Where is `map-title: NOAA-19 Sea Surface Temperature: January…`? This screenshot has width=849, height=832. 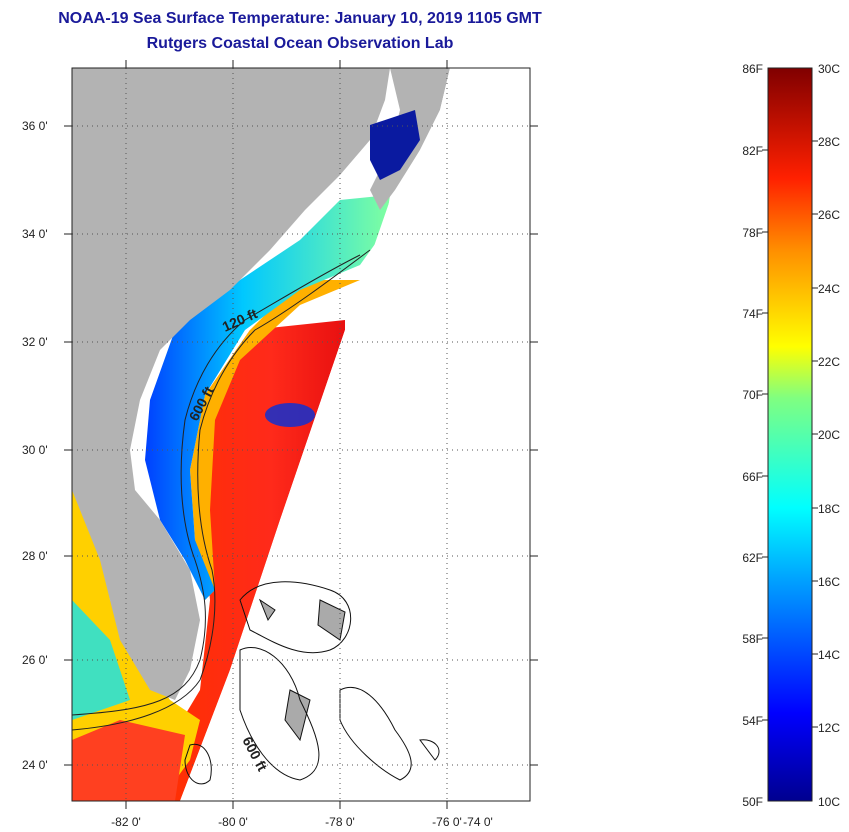
map-title: NOAA-19 Sea Surface Temperature: January… is located at coordinates (300, 18).